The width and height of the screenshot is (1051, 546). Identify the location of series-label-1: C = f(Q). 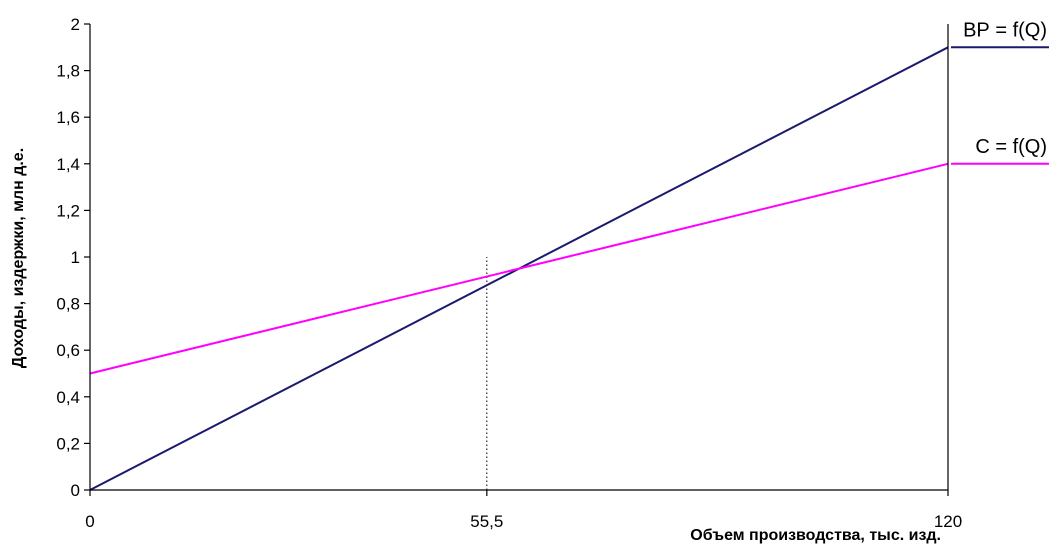
(1011, 147).